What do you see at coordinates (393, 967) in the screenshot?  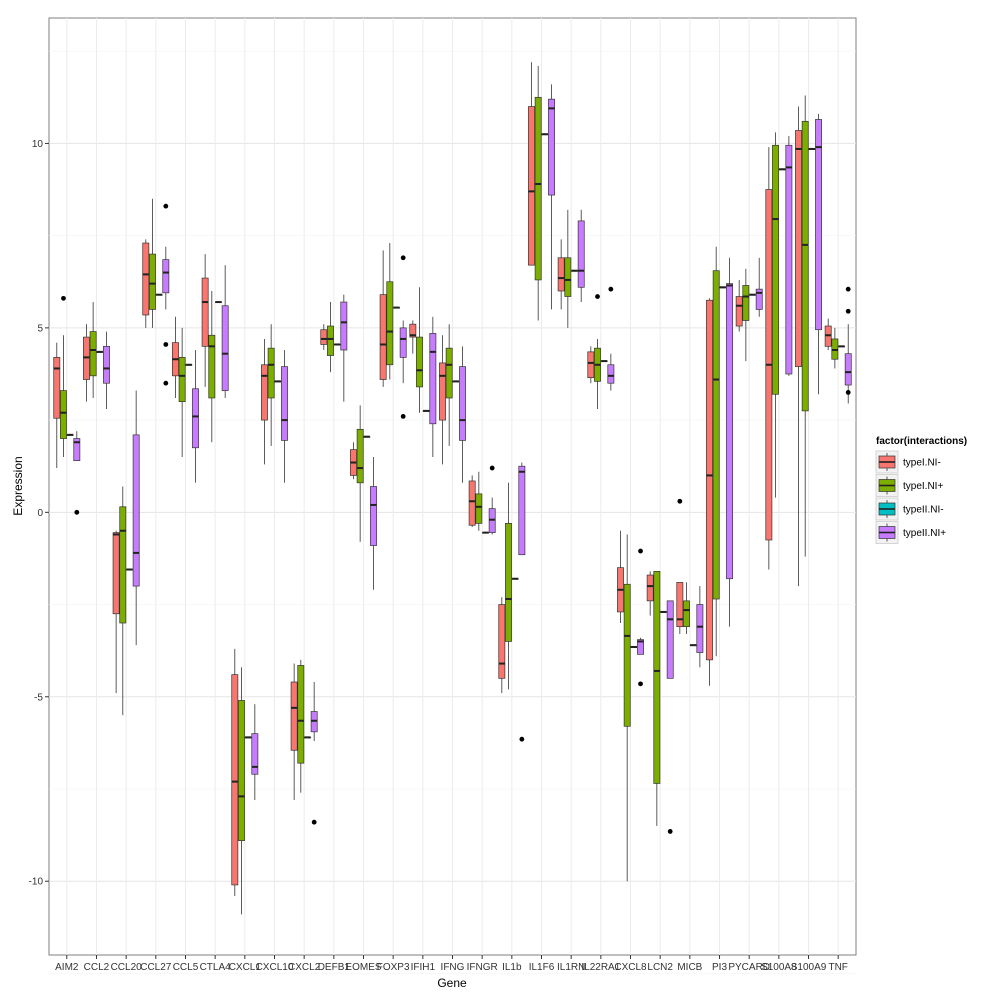 I see `x-tick-label: FOXP3` at bounding box center [393, 967].